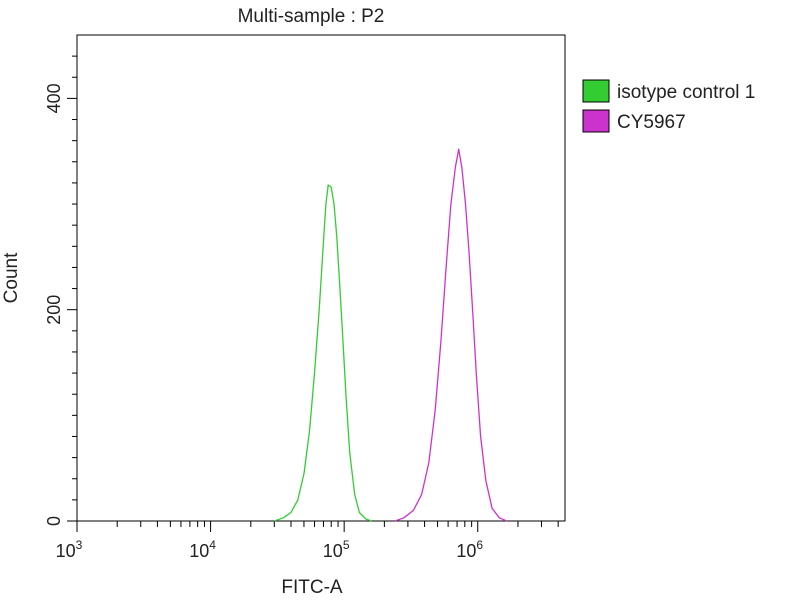 This screenshot has width=800, height=600. Describe the element at coordinates (651, 122) in the screenshot. I see `legend-label: CY5967` at that location.